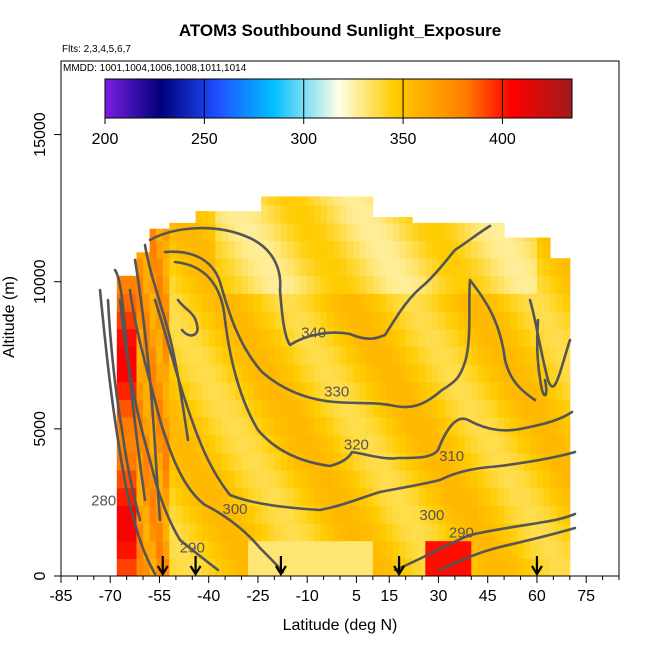  What do you see at coordinates (307, 596) in the screenshot?
I see `x-tick-label: -10` at bounding box center [307, 596].